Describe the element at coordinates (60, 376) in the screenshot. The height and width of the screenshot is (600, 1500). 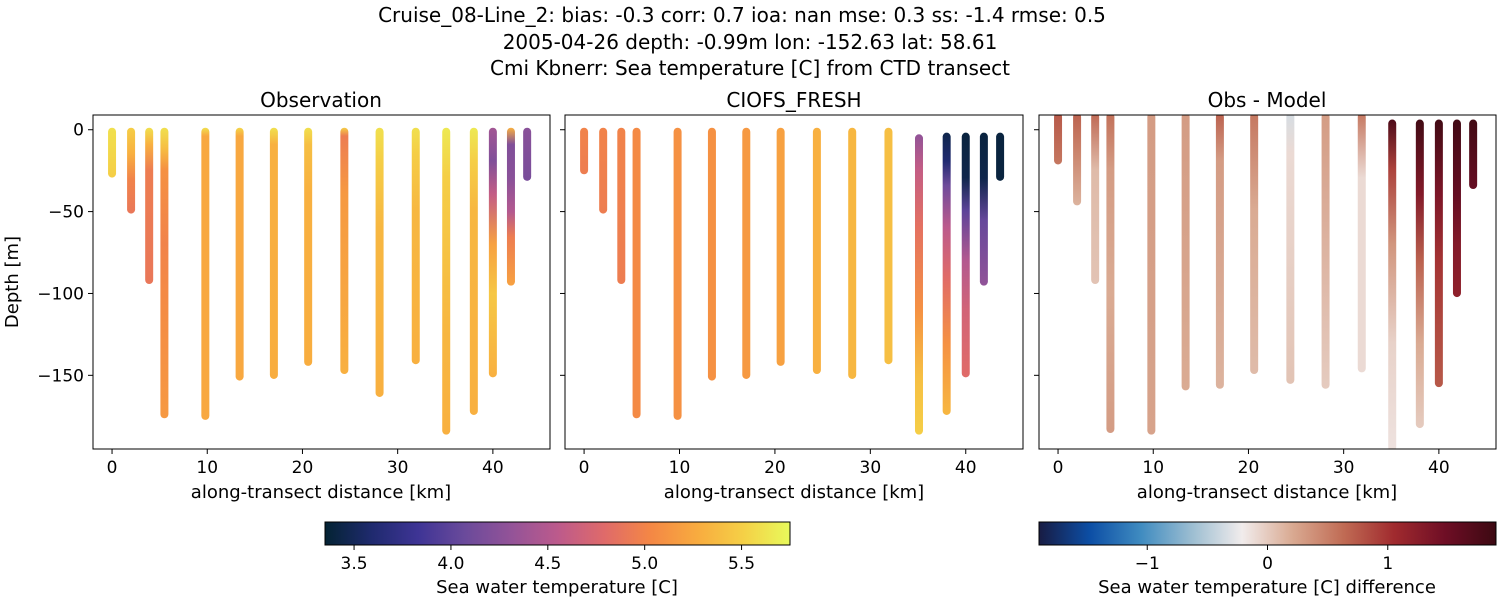
I see `y-tick-label: −150` at that location.